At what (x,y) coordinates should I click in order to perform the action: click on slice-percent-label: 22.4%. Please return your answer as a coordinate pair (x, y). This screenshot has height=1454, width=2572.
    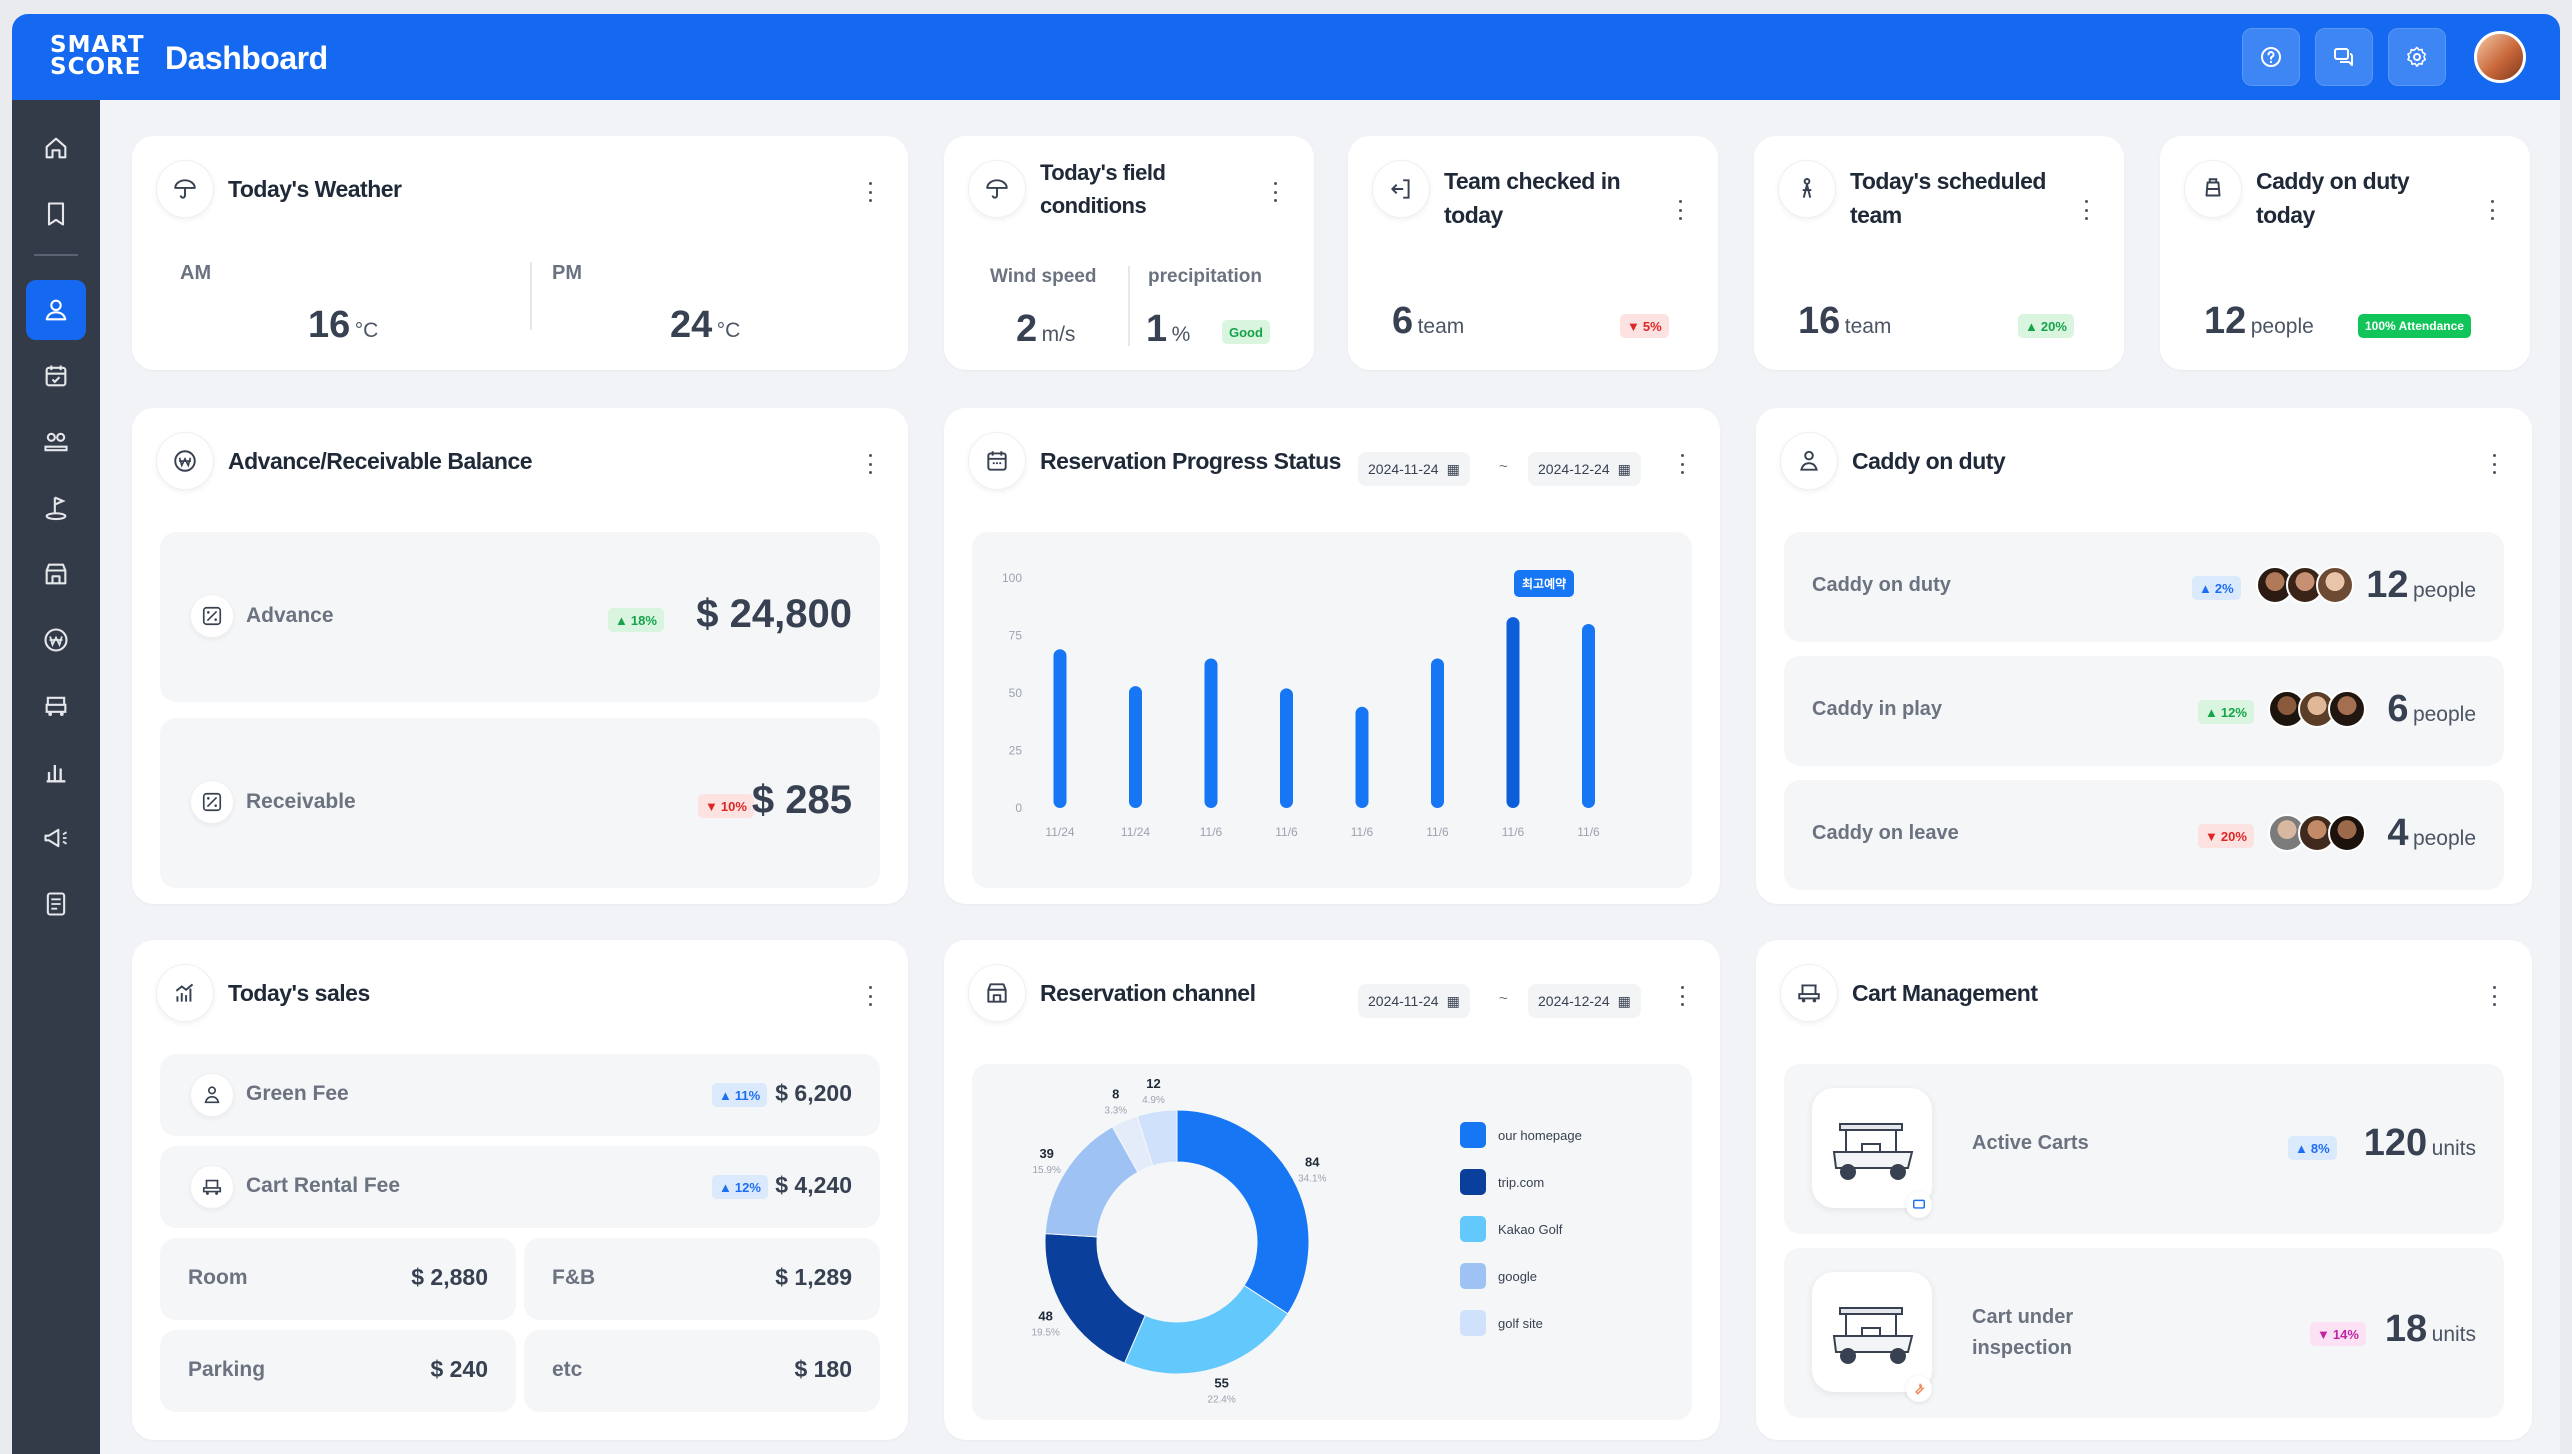
    Looking at the image, I should click on (1221, 1399).